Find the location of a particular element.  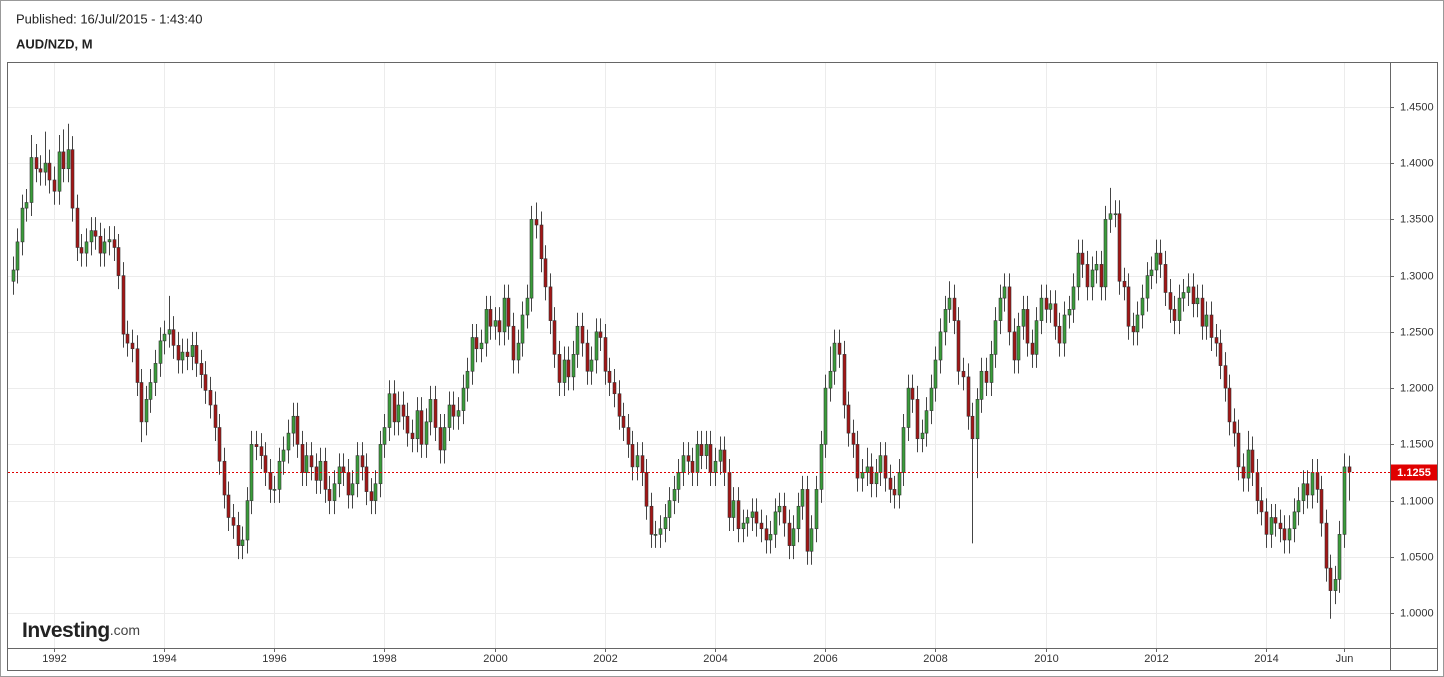

x-tick-label: 2012 is located at coordinates (1156, 659).